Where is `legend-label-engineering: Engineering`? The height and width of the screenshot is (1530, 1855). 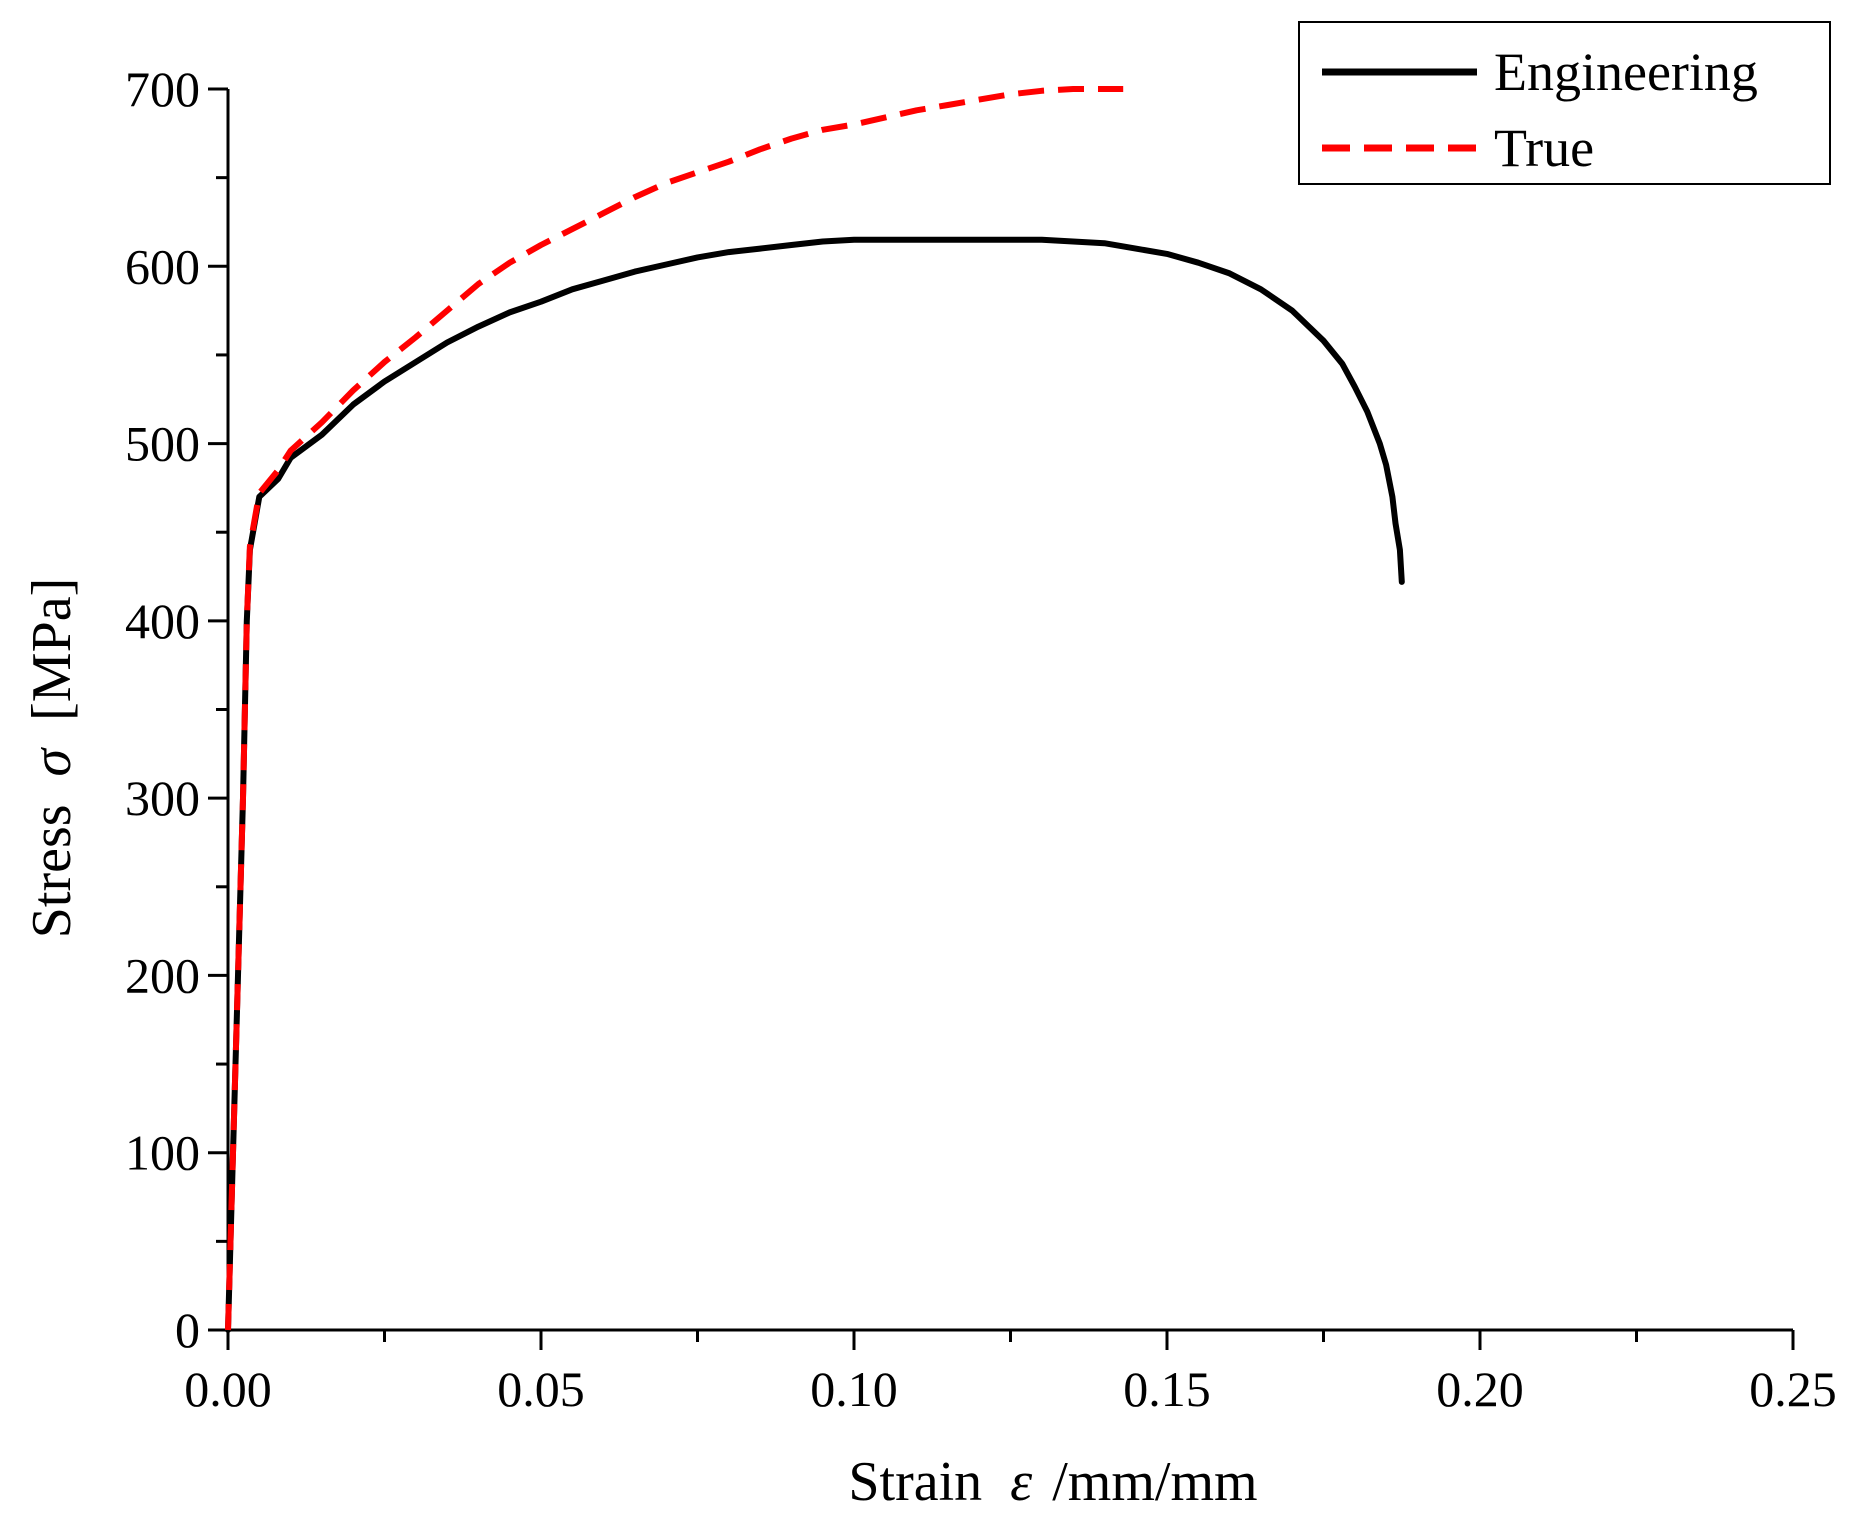 legend-label-engineering: Engineering is located at coordinates (1626, 72).